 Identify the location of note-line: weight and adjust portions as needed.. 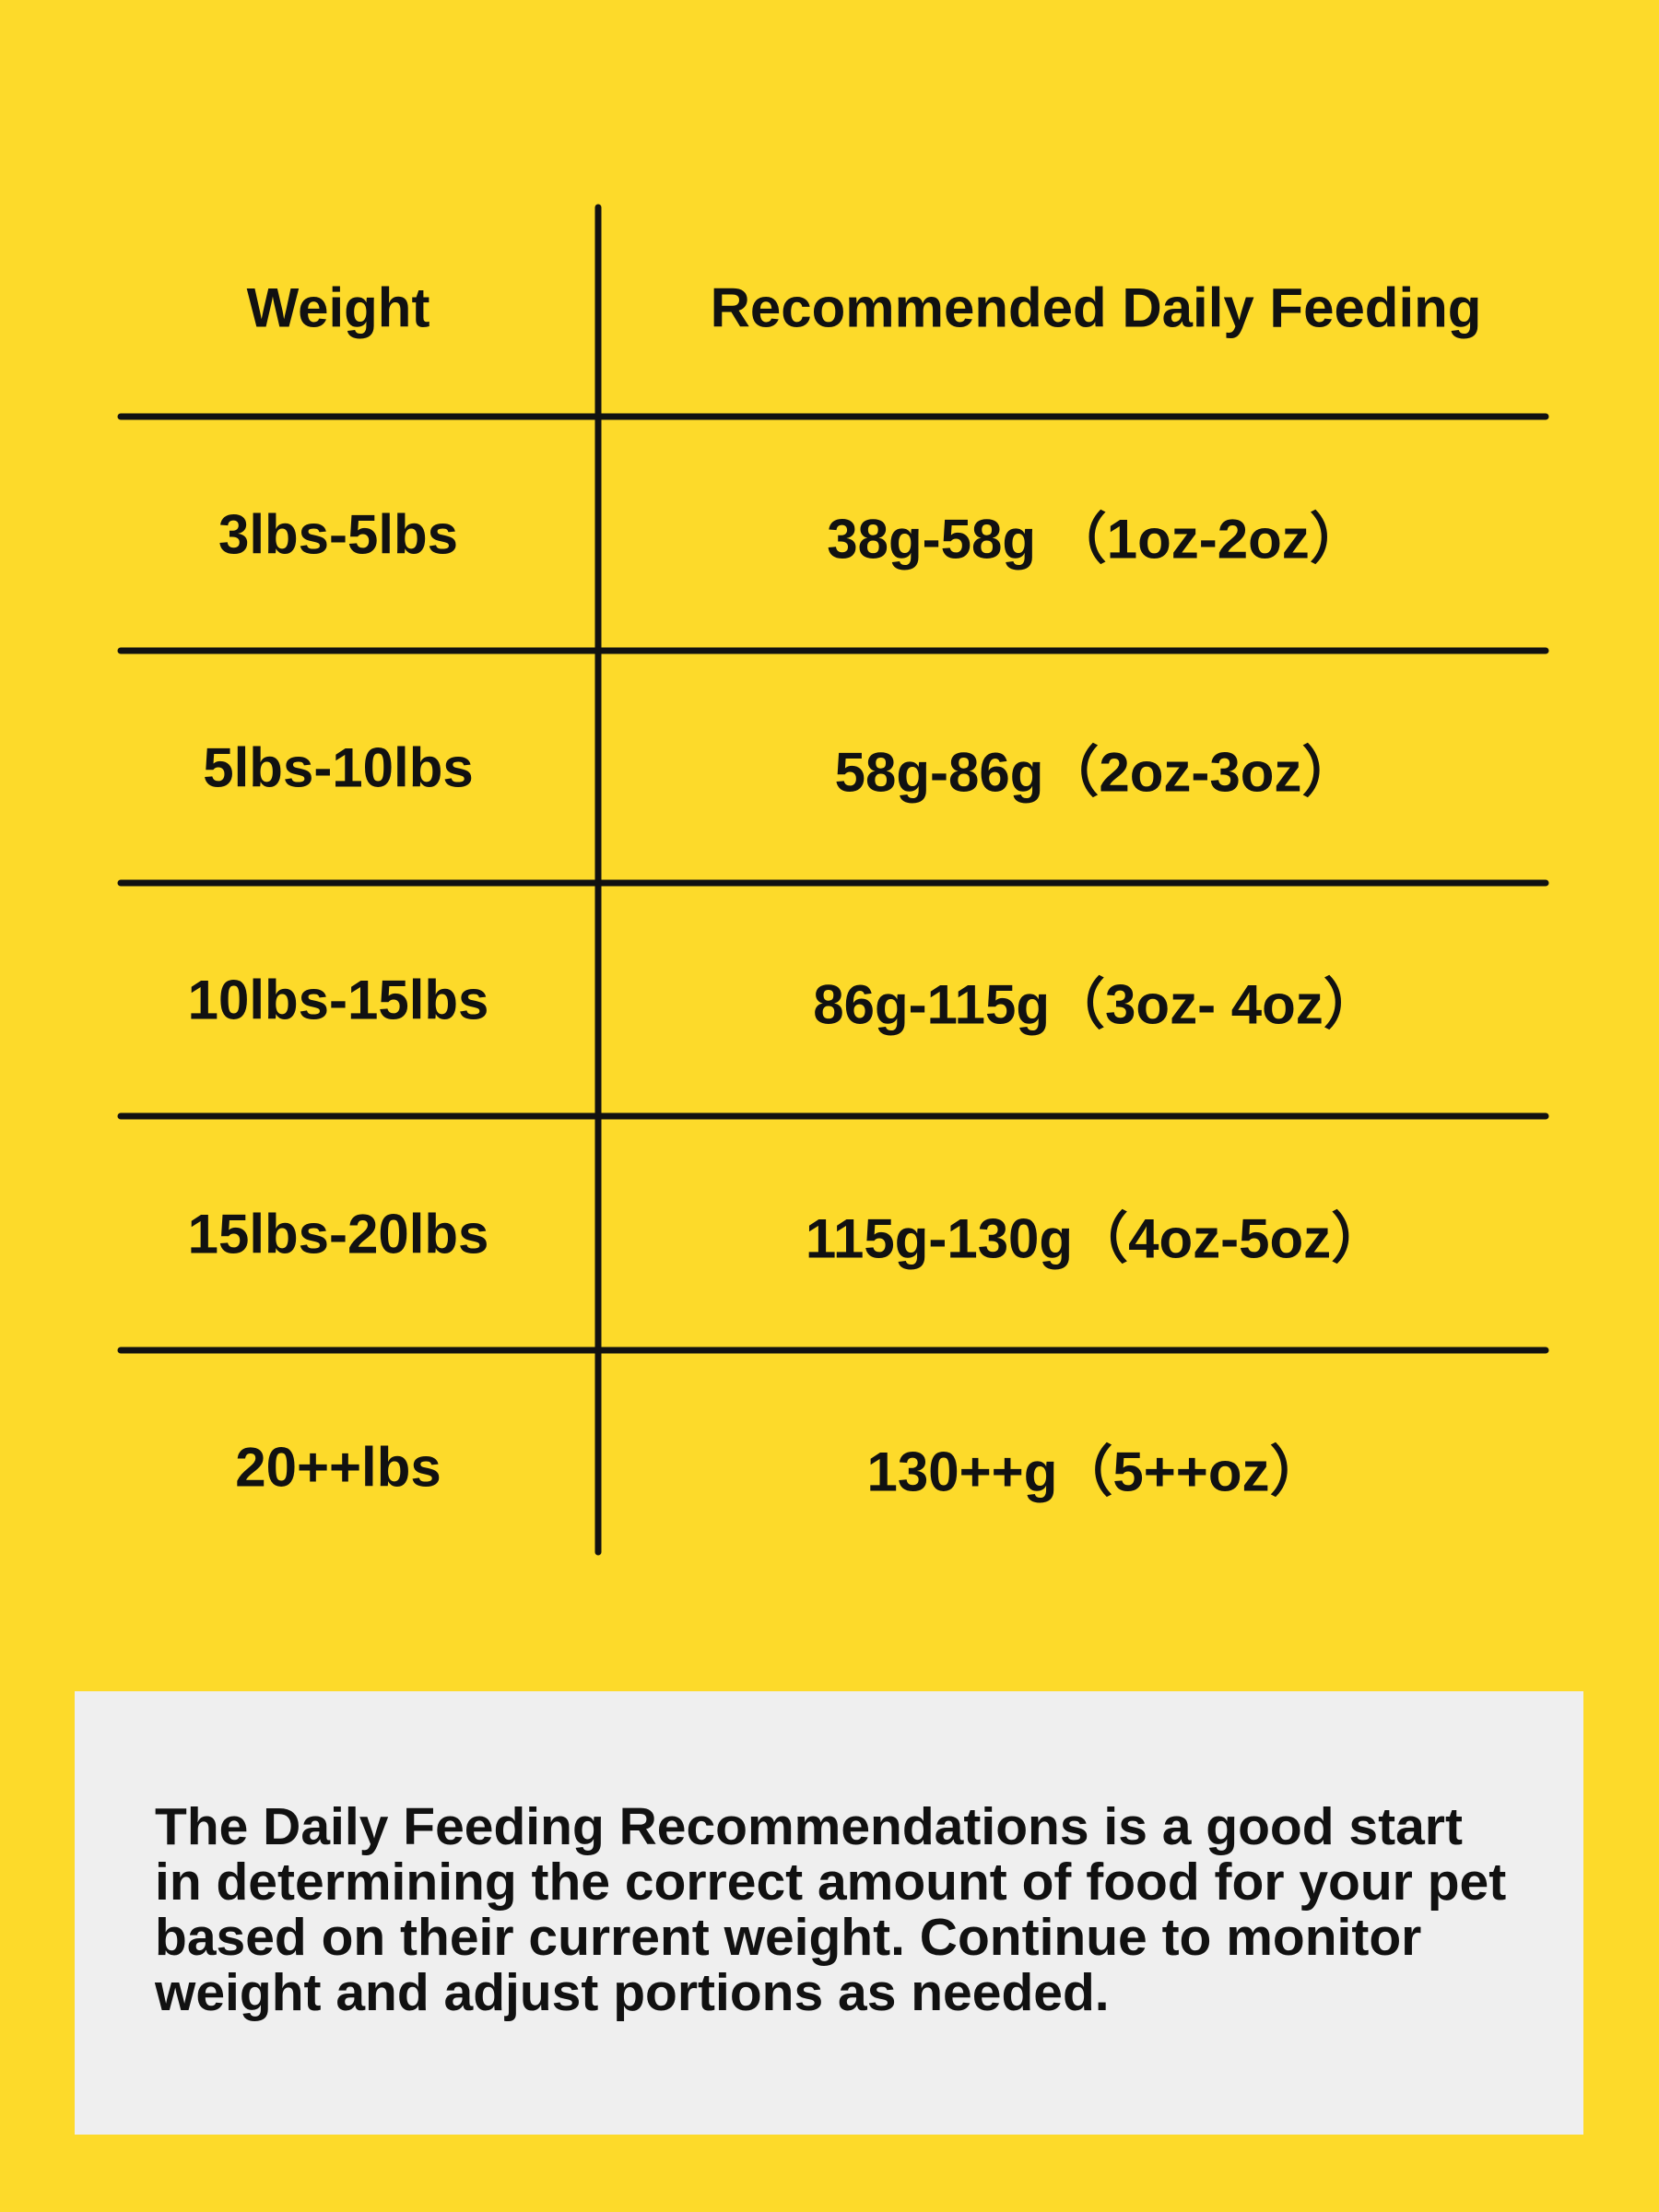
(632, 1992).